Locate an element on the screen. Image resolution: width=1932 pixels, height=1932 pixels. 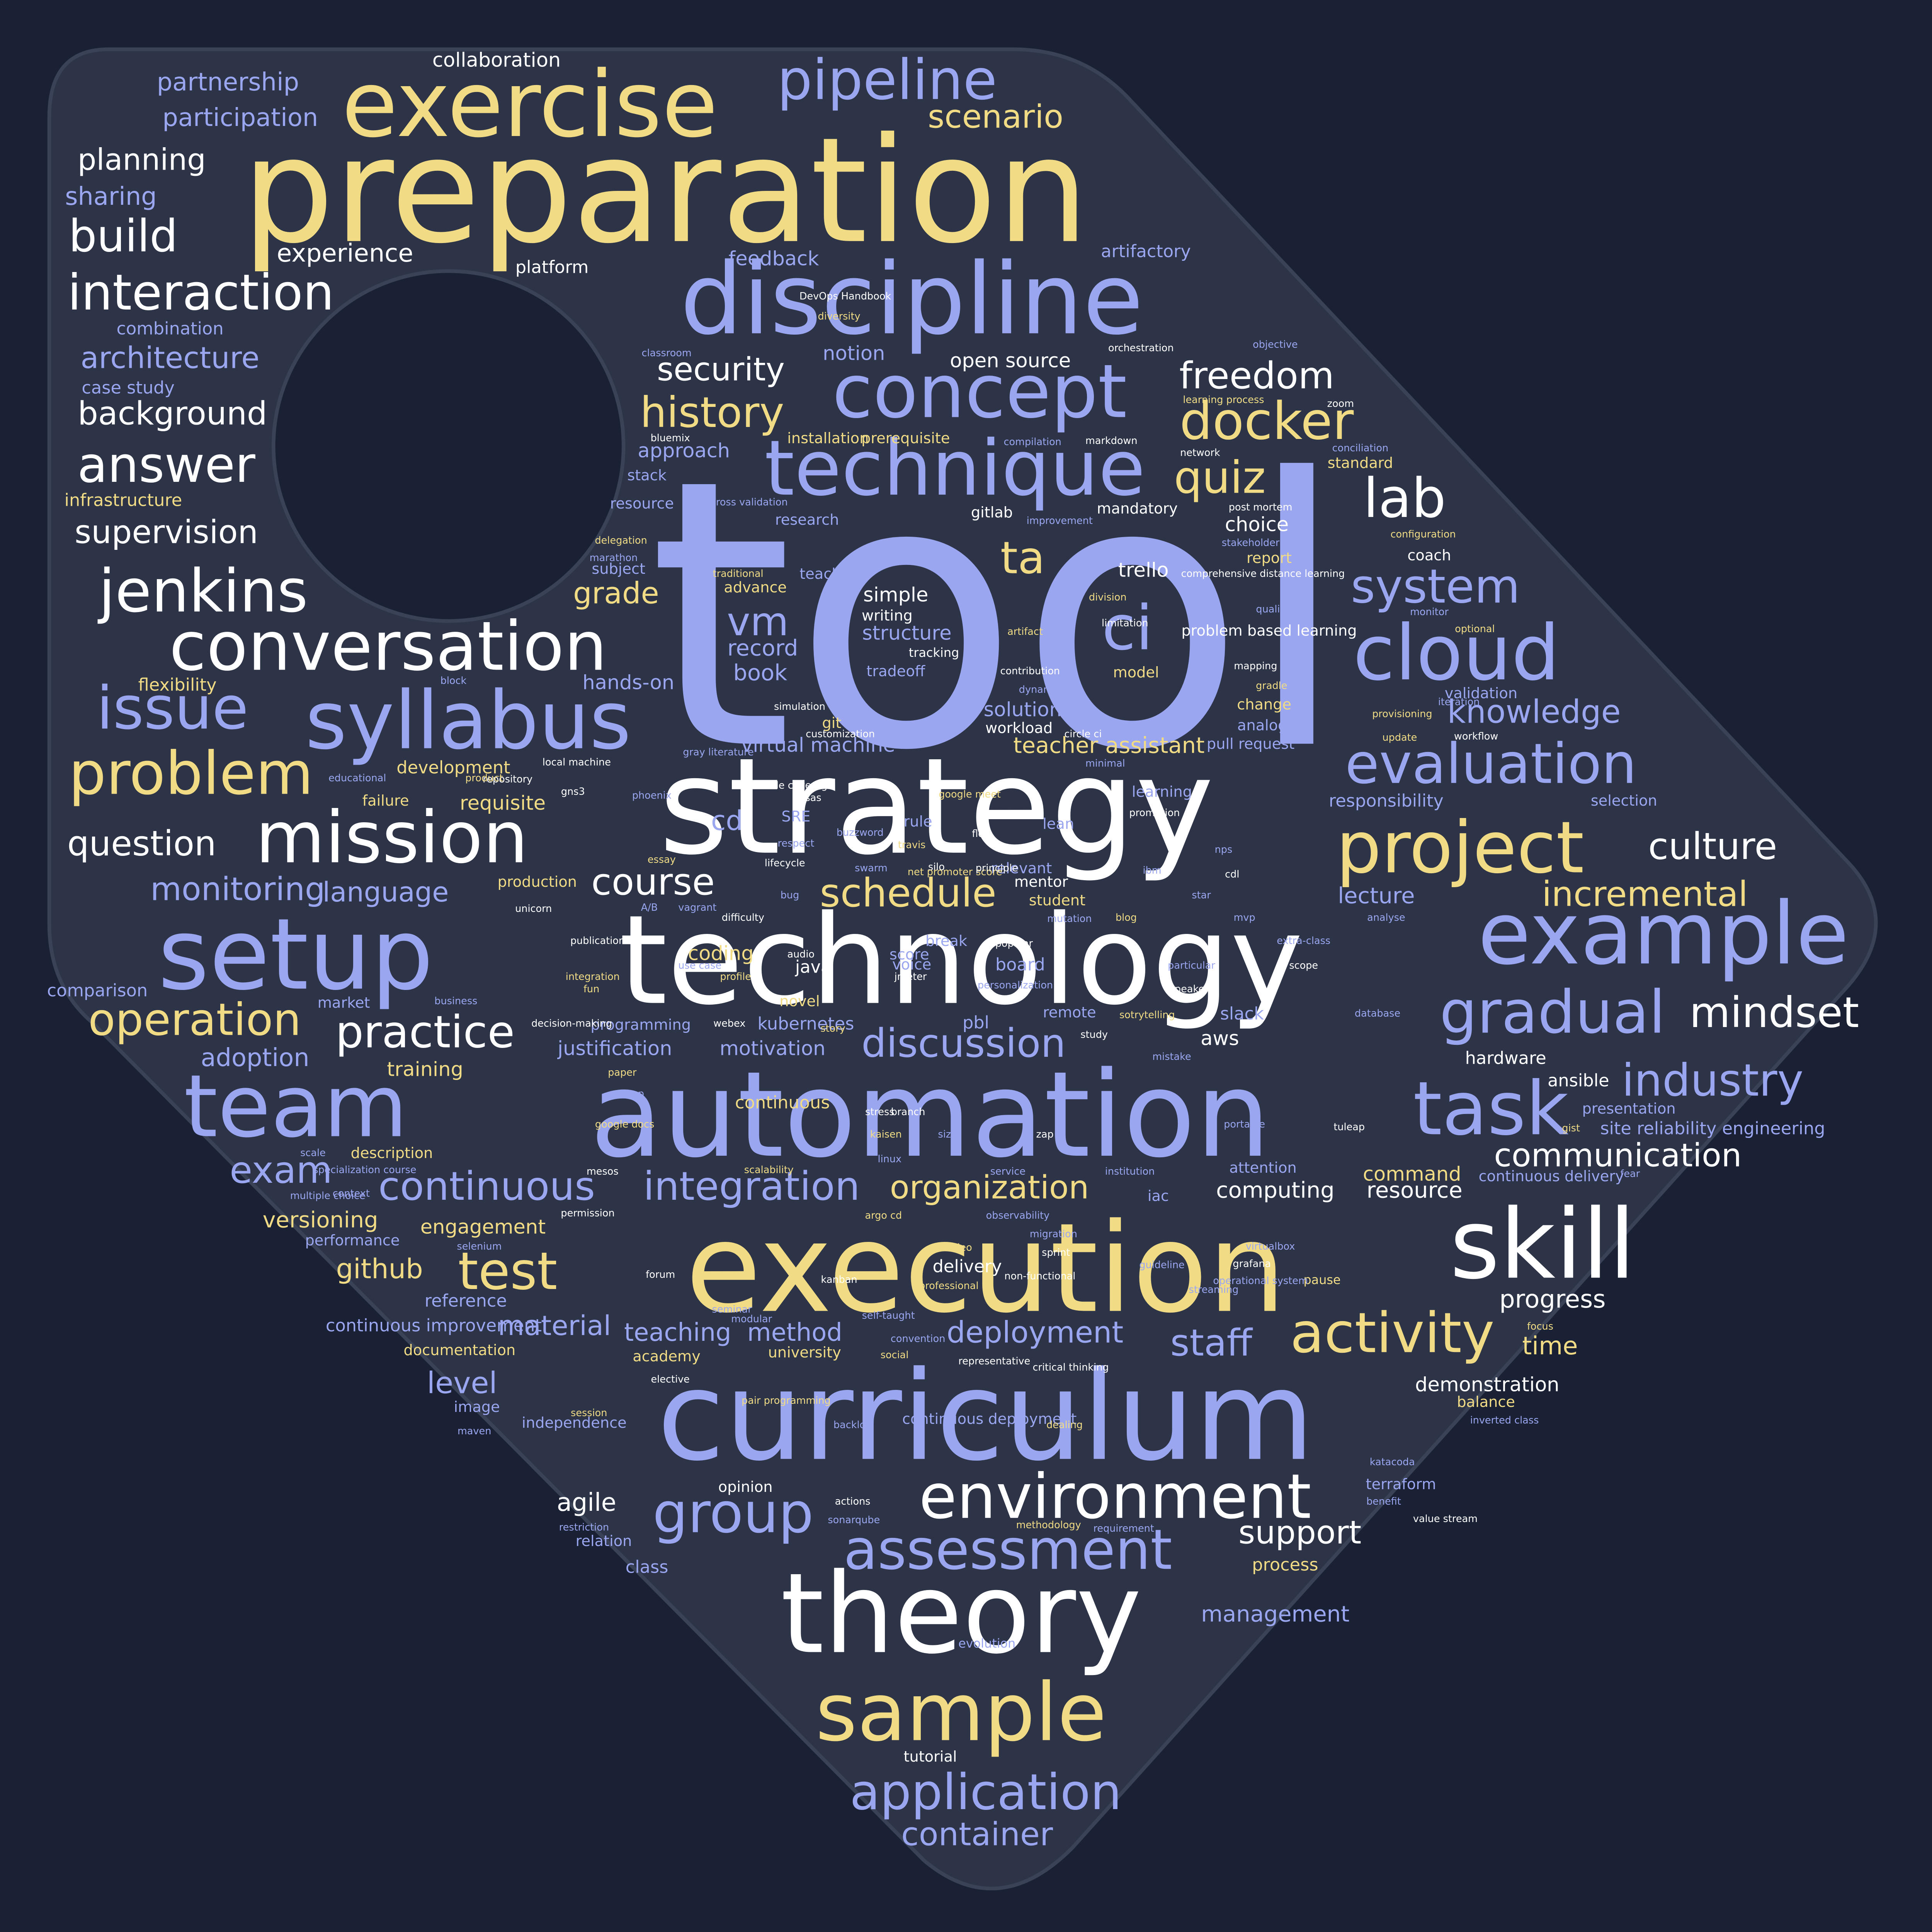
cloud-word: multiple choice is located at coordinates (328, 1196).